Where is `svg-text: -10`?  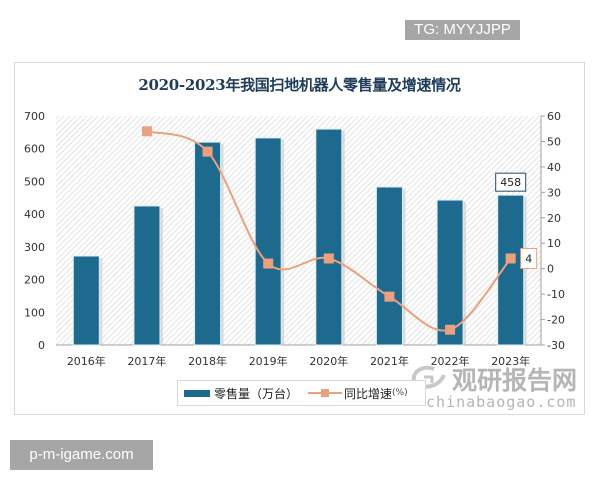 svg-text: -10 is located at coordinates (556, 294).